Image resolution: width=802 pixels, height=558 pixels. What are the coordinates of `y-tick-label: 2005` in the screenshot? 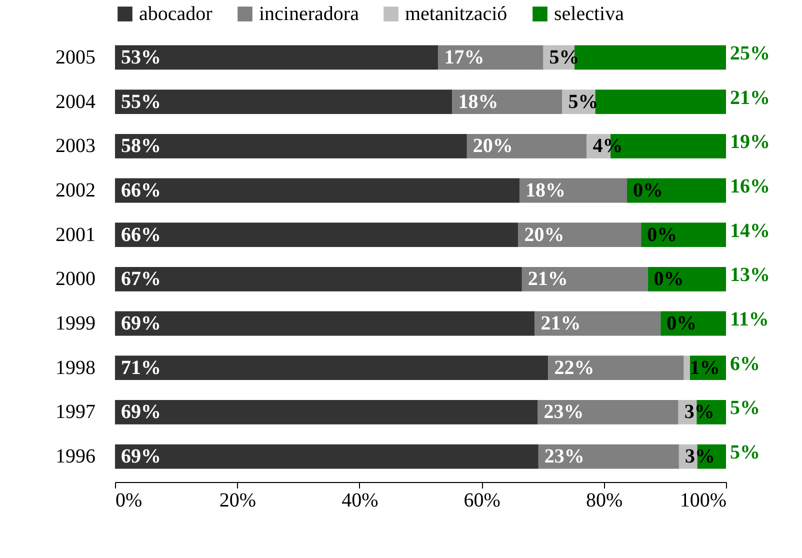 It's located at (76, 57).